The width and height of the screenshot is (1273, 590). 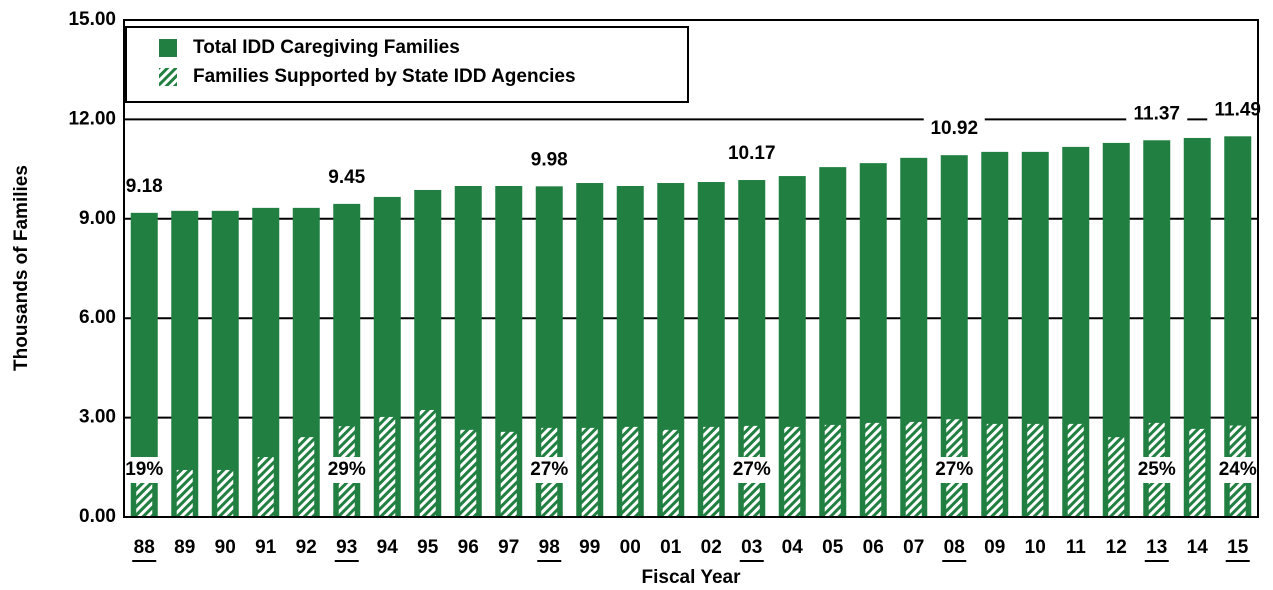 I want to click on share-label: 29%, so click(x=347, y=469).